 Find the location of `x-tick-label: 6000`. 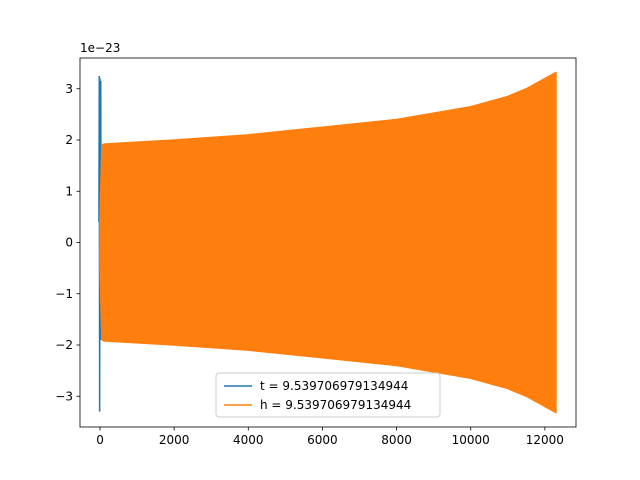

x-tick-label: 6000 is located at coordinates (322, 440).